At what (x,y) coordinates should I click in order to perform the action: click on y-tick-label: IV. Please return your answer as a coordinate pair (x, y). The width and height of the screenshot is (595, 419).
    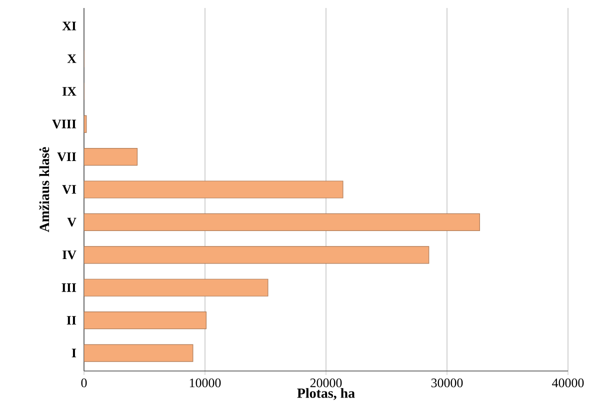
    Looking at the image, I should click on (69, 255).